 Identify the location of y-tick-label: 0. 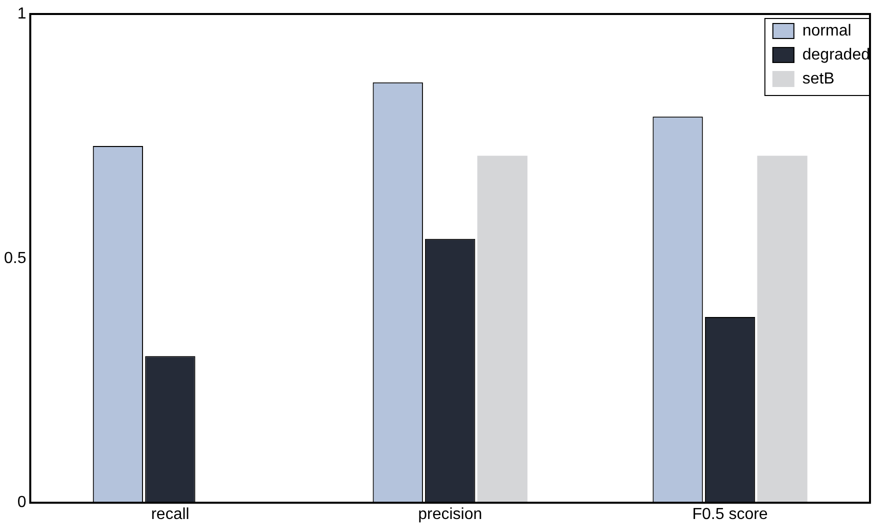
(21, 503).